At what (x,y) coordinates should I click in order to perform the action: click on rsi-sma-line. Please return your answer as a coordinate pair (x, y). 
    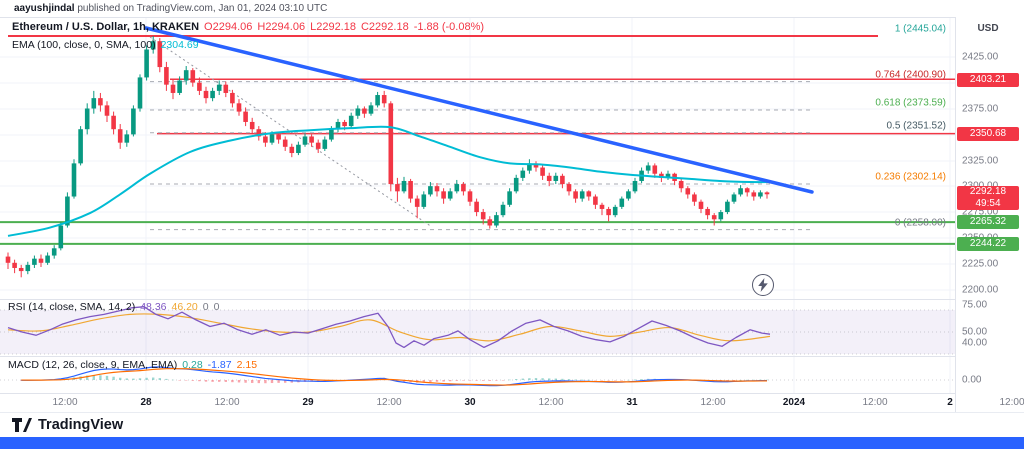
    Looking at the image, I should click on (389, 327).